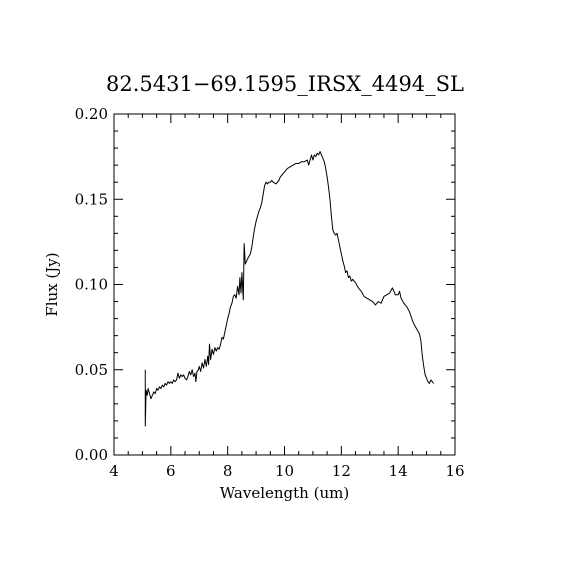 The height and width of the screenshot is (570, 570). I want to click on y-tick-label: 0.05, so click(91, 370).